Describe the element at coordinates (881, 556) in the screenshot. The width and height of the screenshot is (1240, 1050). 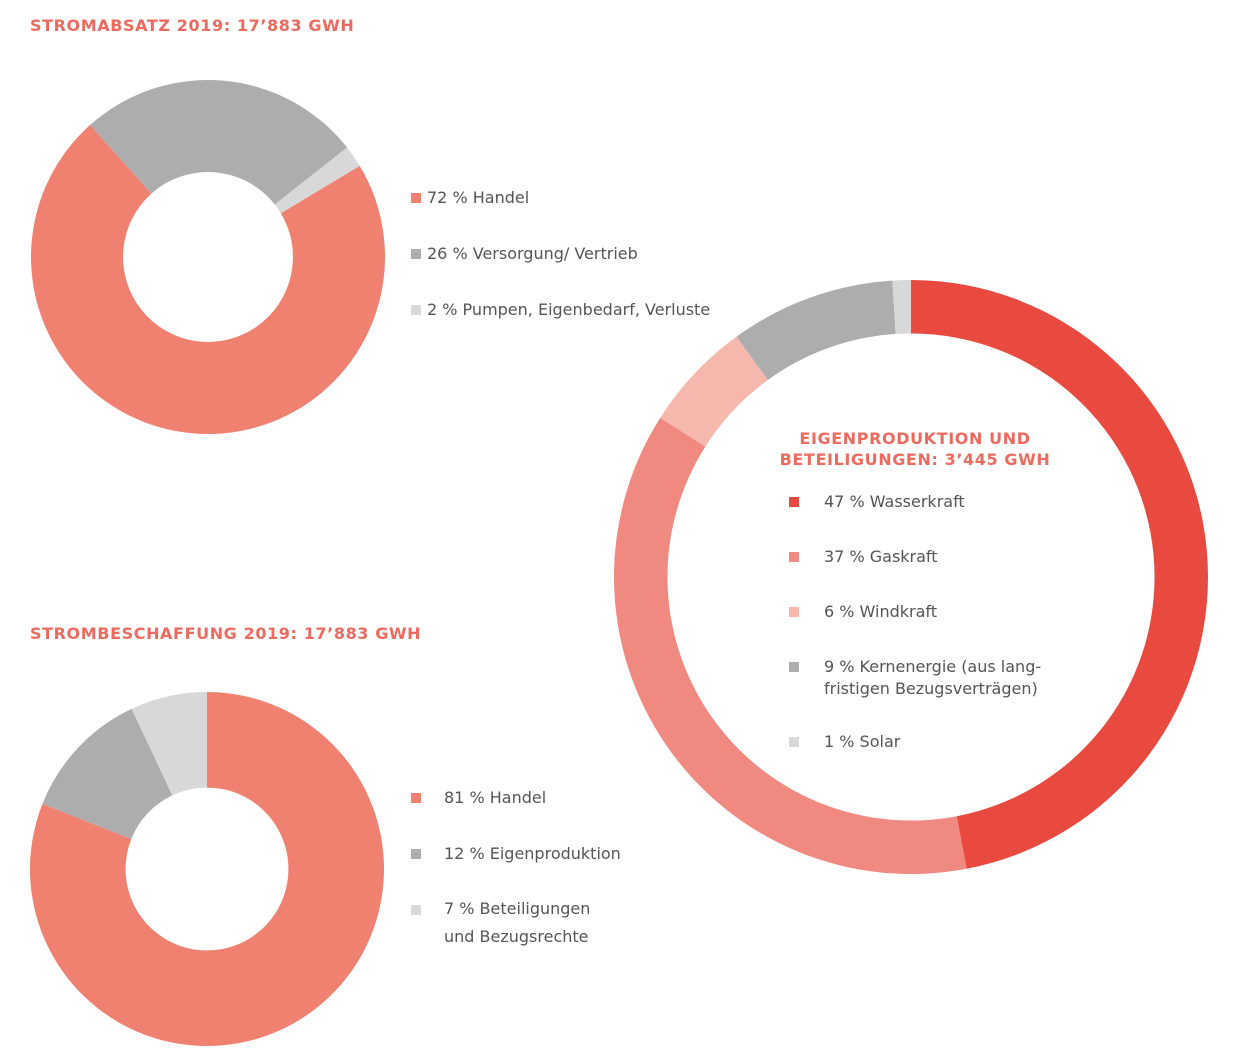
I see `legend-label: 37 % Gaskraft` at that location.